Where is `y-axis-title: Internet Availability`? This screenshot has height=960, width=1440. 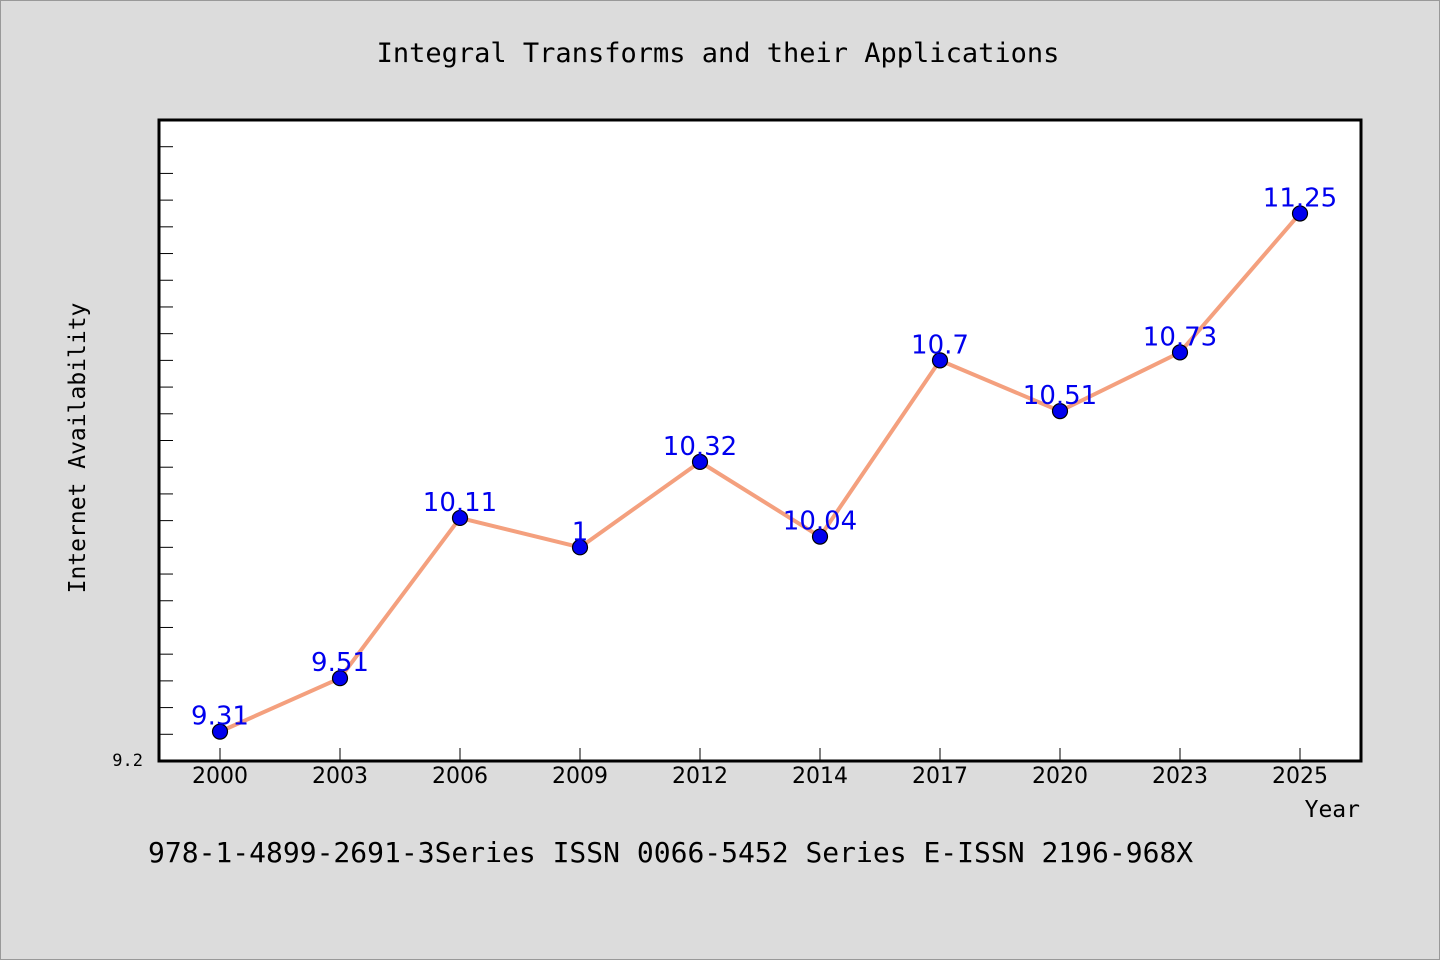 y-axis-title: Internet Availability is located at coordinates (78, 448).